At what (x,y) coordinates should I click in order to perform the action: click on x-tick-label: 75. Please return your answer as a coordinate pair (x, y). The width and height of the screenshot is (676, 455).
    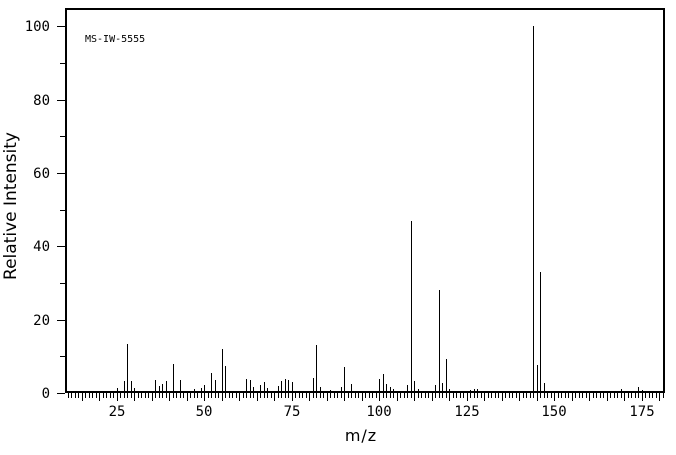
    Looking at the image, I should click on (292, 412).